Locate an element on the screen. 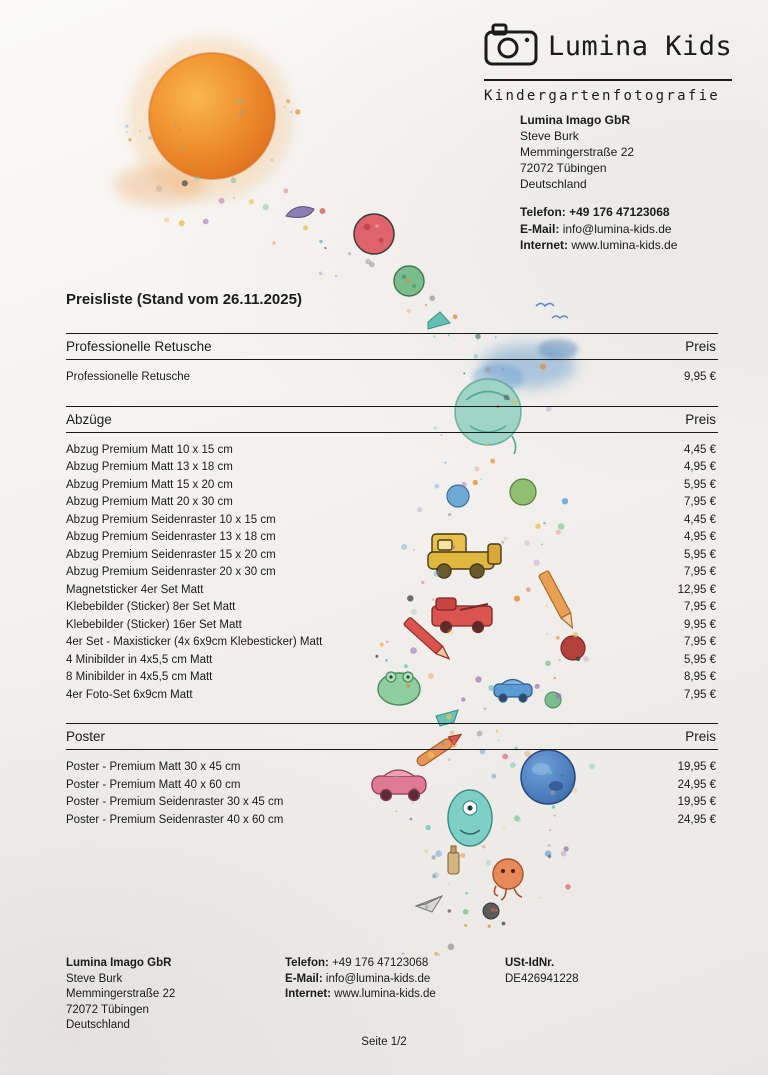 This screenshot has width=768, height=1075. section-title: Professionelle Retusche is located at coordinates (139, 346).